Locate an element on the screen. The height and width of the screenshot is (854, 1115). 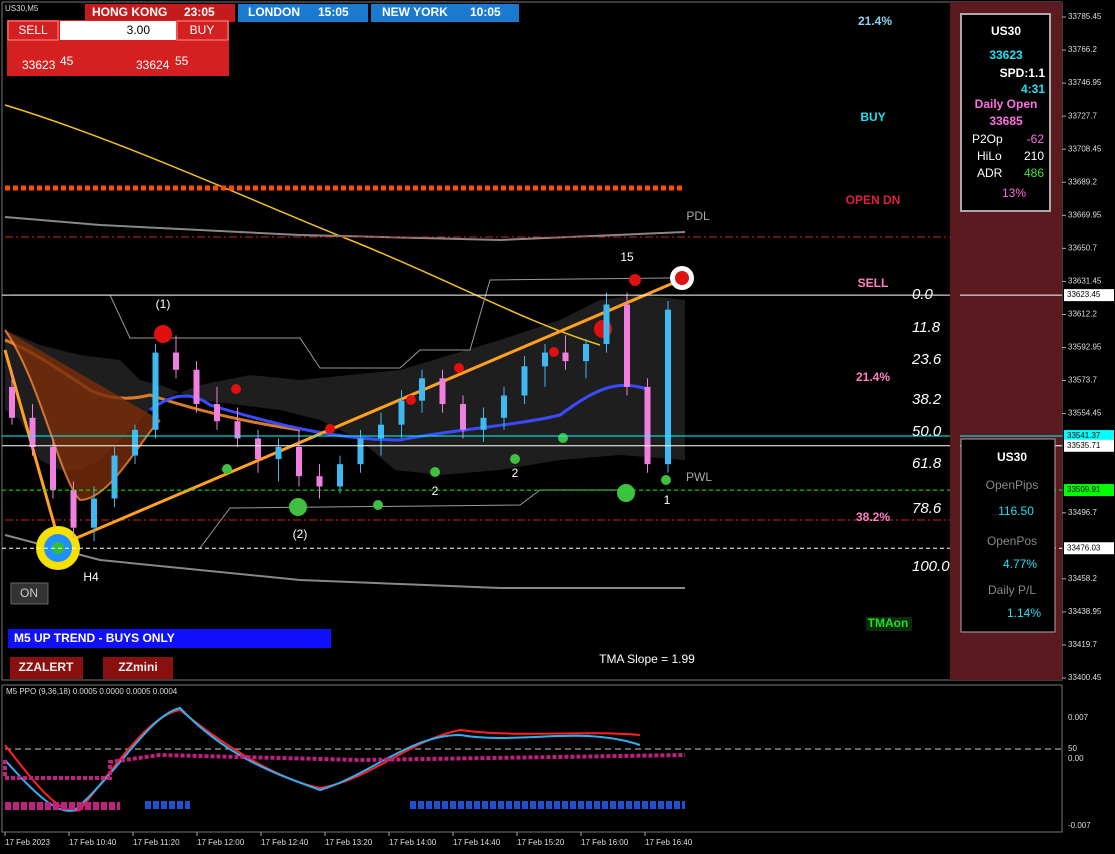
y-tick-label: 33458.2 is located at coordinates (1082, 578).